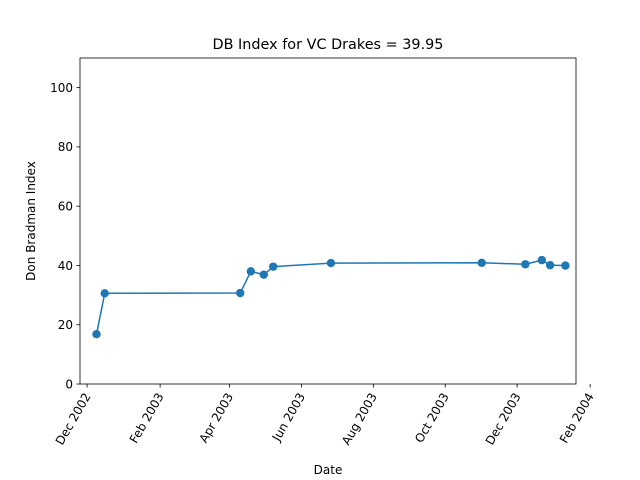  Describe the element at coordinates (328, 470) in the screenshot. I see `x-axis-label: Date` at that location.